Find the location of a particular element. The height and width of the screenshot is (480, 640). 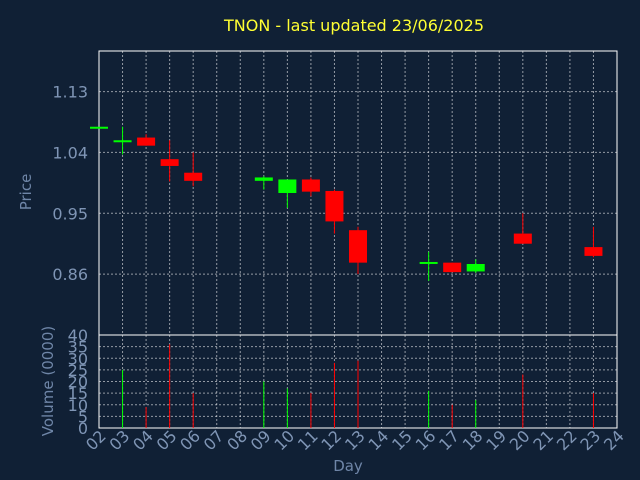

volume-tick-label: 25 is located at coordinates (78, 370).